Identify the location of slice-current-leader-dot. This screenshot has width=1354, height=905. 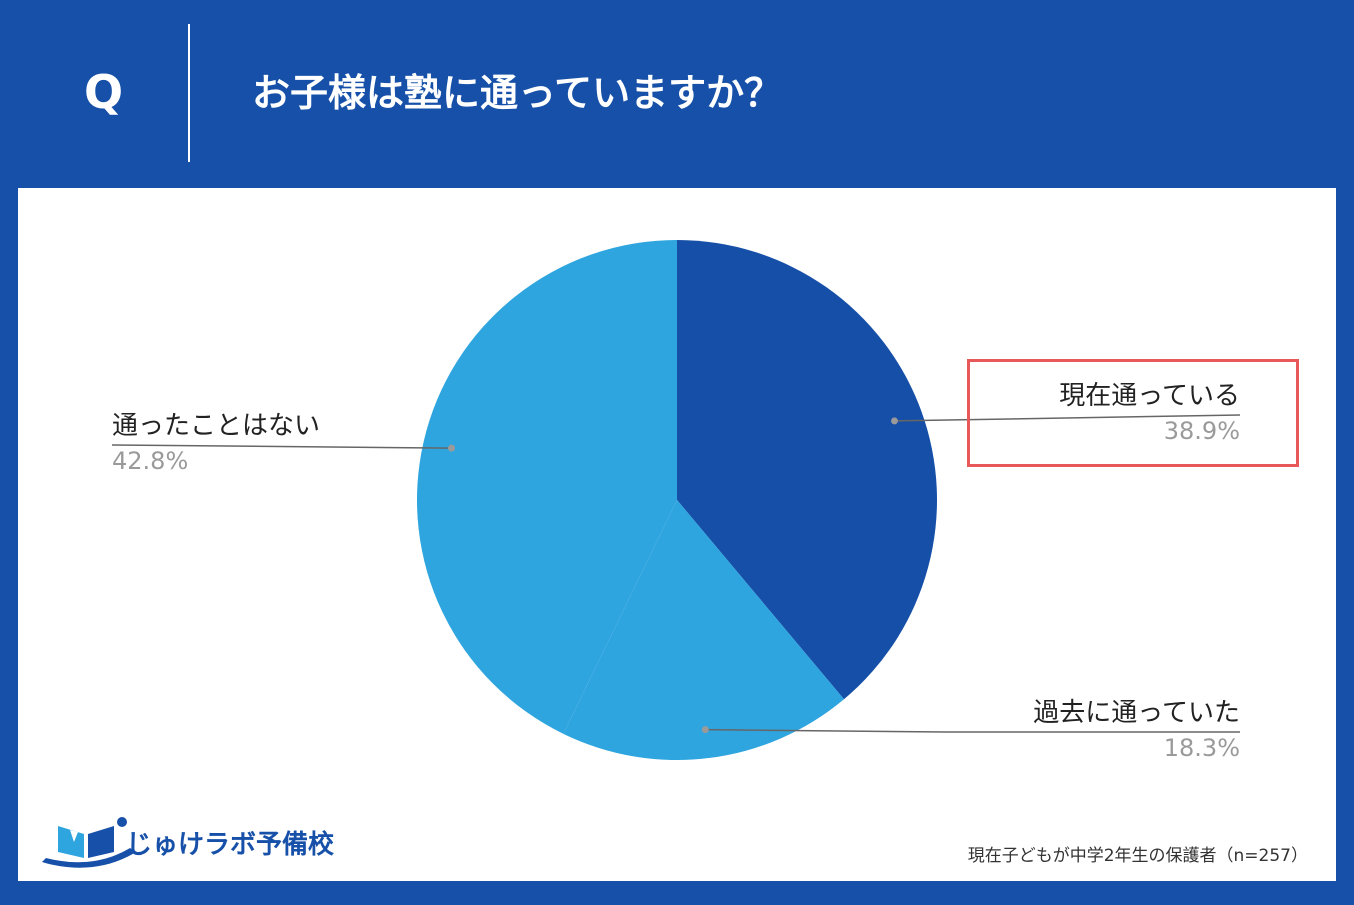
(894, 421).